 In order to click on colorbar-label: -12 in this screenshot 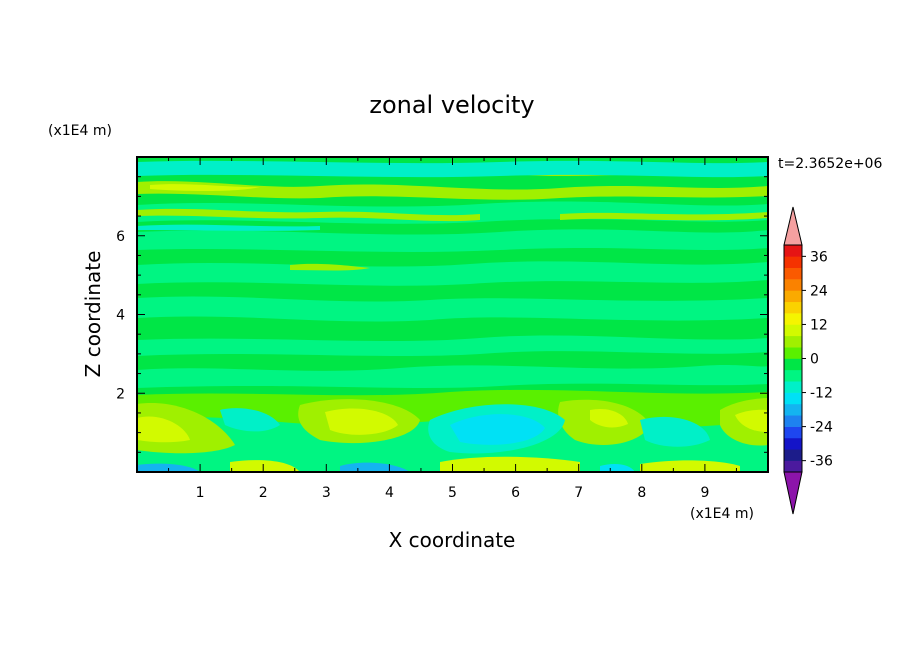, I will do `click(821, 394)`.